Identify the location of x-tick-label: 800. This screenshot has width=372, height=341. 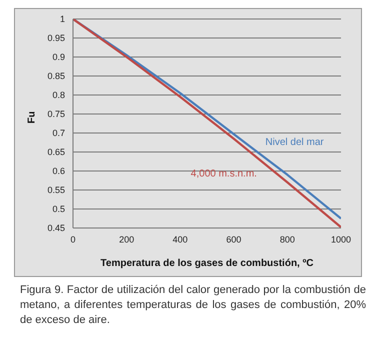
(287, 239).